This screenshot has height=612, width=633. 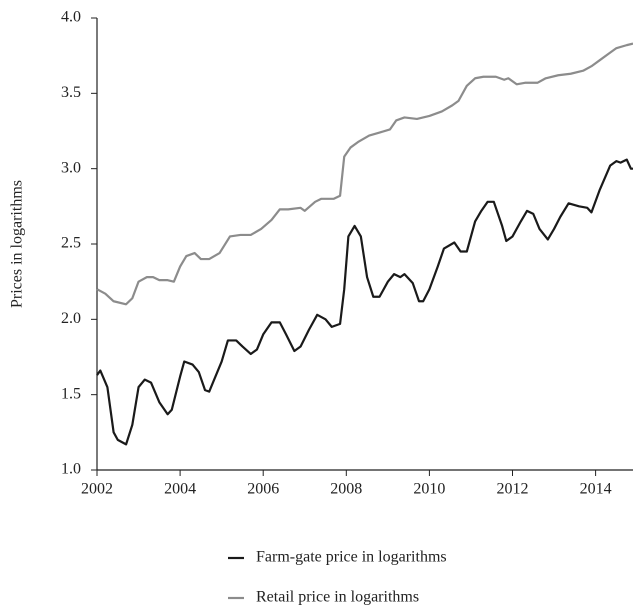 I want to click on x-tick-label: 2008, so click(x=346, y=489).